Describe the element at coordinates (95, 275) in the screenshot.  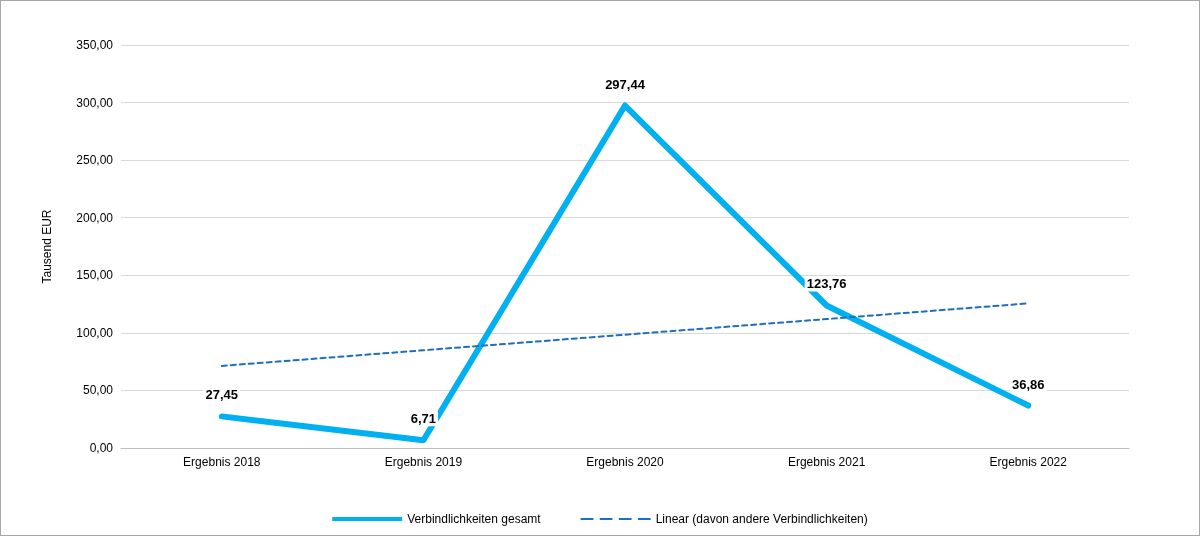
I see `y-tick-label: 150,00` at that location.